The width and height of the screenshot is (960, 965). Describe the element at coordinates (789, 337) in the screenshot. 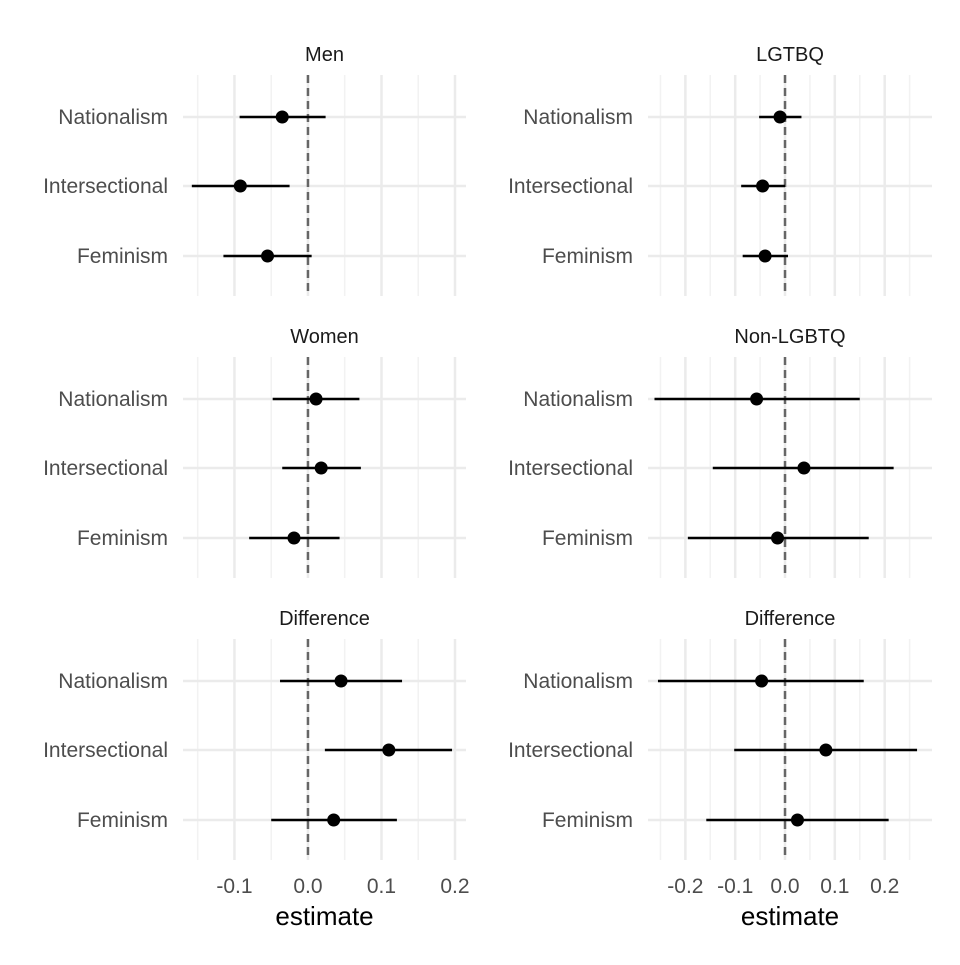

I see `panel-title: Non-LGBTQ` at that location.